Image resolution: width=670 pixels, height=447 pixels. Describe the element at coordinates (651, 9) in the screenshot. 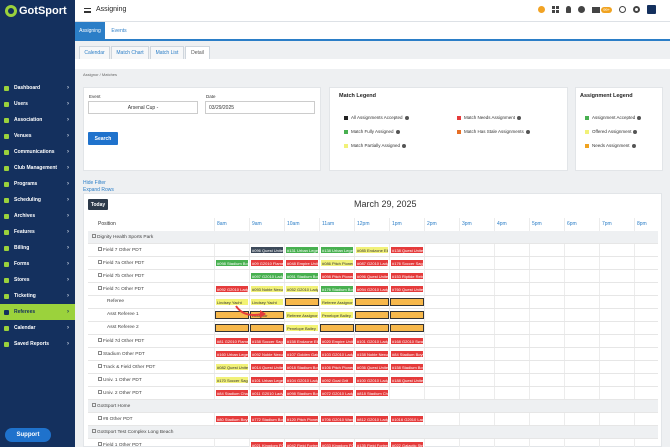

I see `avatar` at that location.